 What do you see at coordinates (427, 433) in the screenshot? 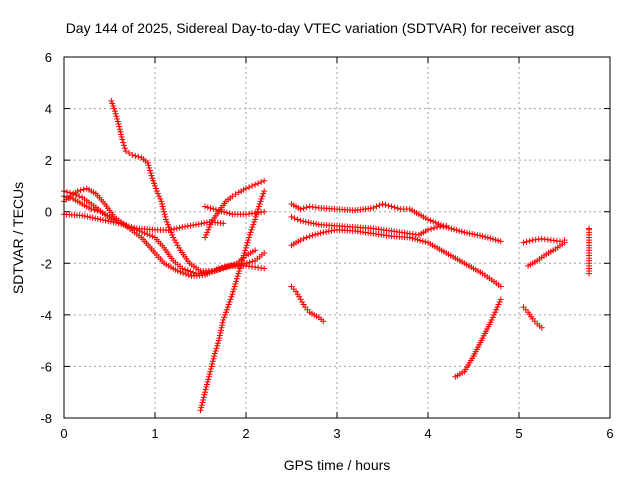
I see `x-tick-label: 4` at bounding box center [427, 433].